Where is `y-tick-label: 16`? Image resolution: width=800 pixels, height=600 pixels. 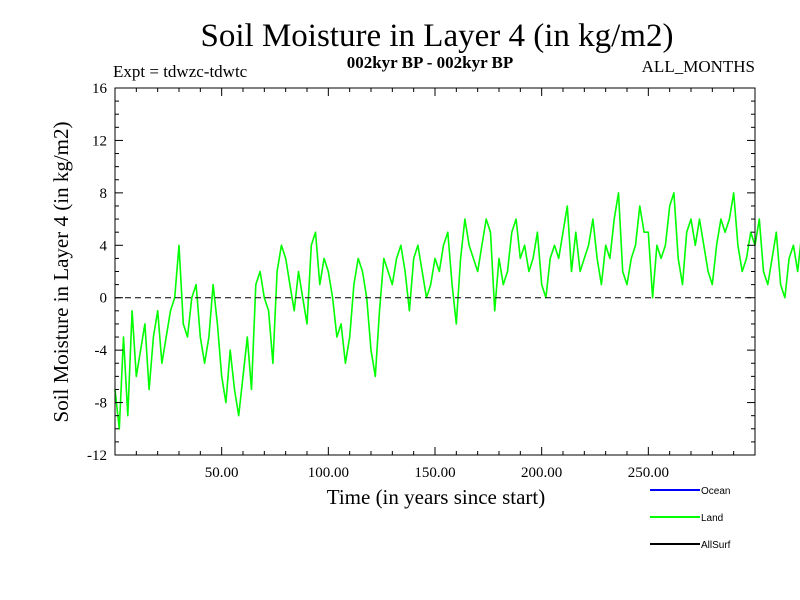 y-tick-label: 16 is located at coordinates (100, 89).